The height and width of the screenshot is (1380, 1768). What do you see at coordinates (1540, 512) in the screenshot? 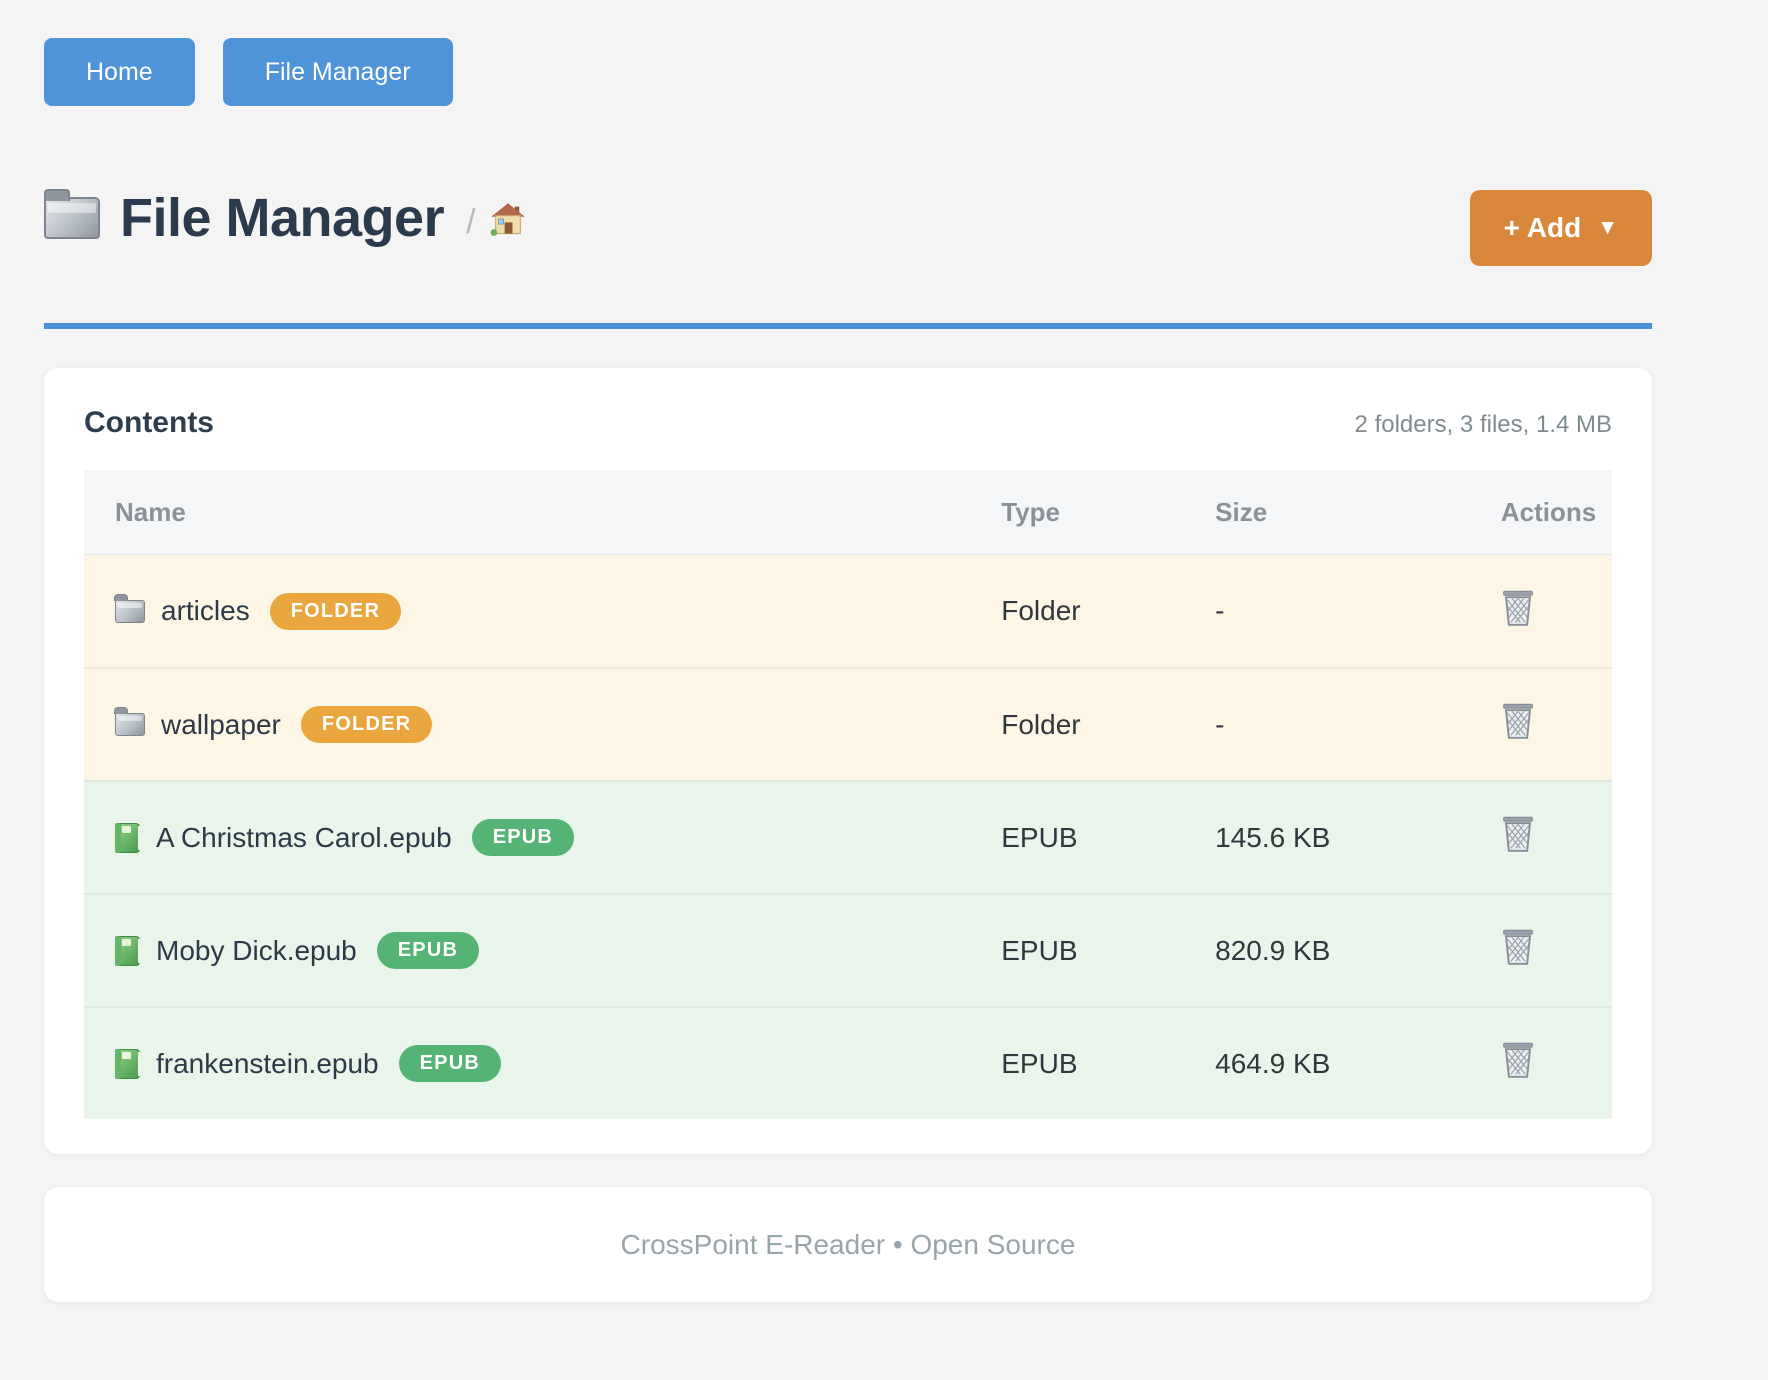
I see `column-header-actions: Actions` at bounding box center [1540, 512].